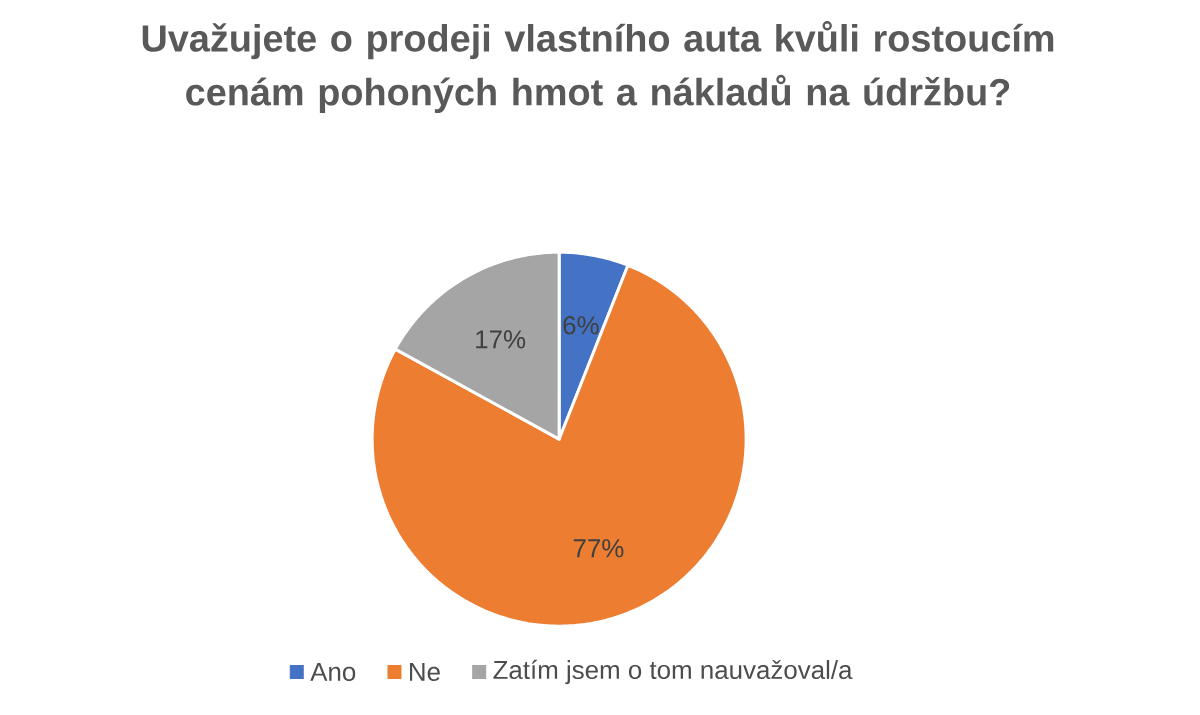 The image size is (1200, 715). Describe the element at coordinates (425, 672) in the screenshot. I see `legend-label: Ne` at that location.